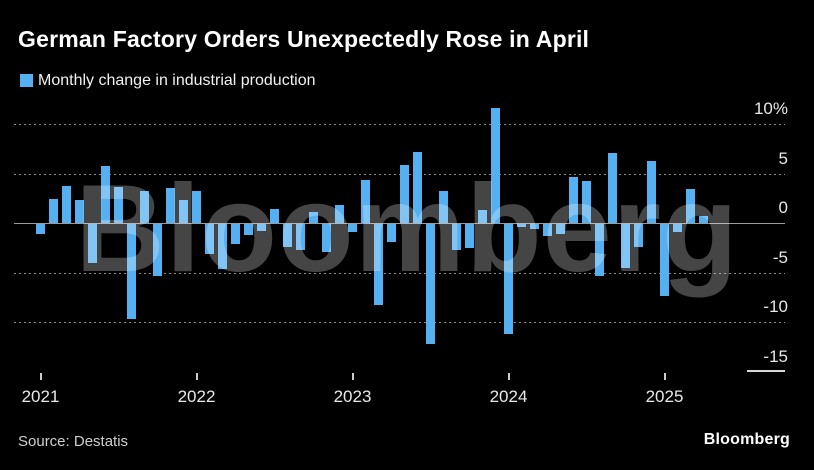 The width and height of the screenshot is (814, 470). Describe the element at coordinates (783, 158) in the screenshot. I see `y-axis-label: 5` at that location.